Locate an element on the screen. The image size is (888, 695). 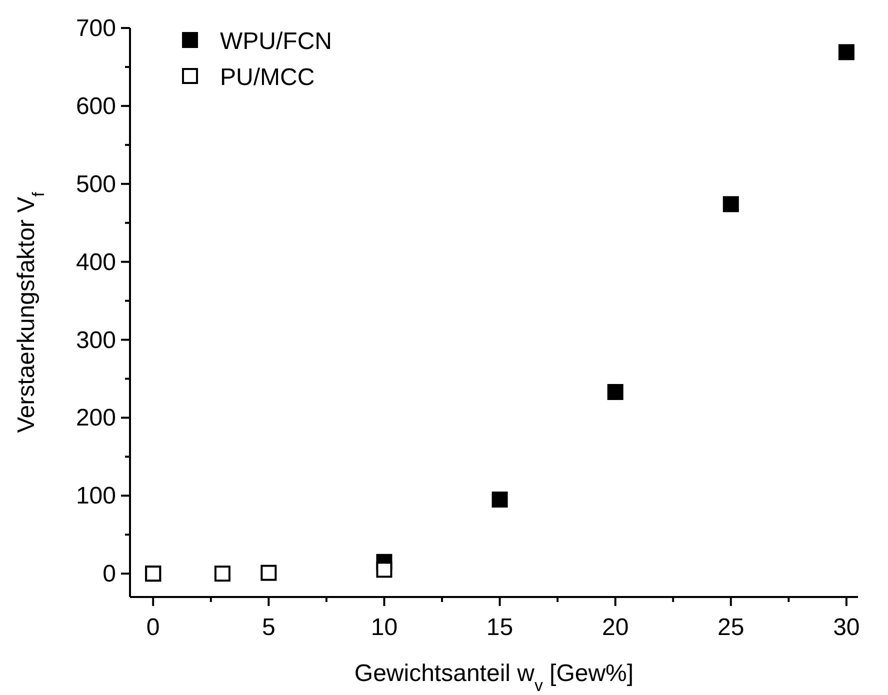
x-tick-label: 10 is located at coordinates (384, 627).